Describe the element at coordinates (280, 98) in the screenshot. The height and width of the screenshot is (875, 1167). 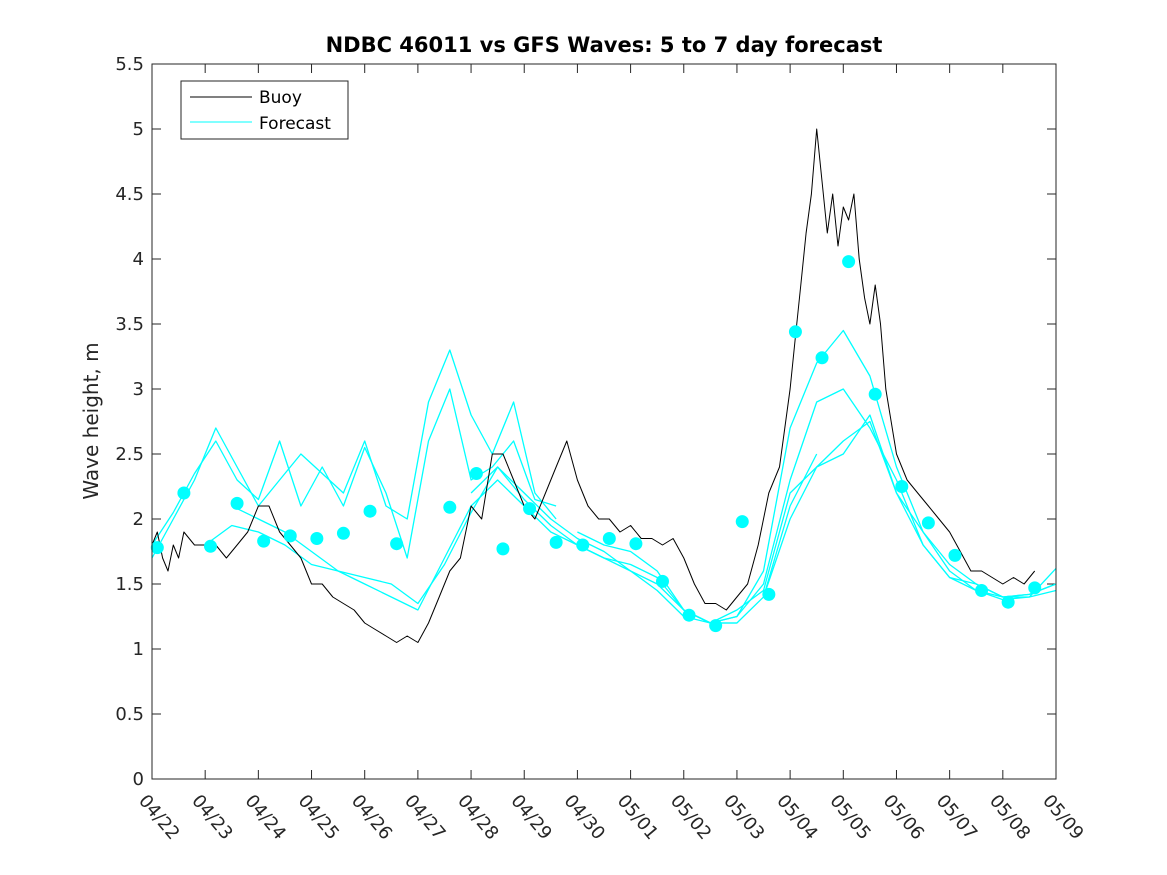
I see `legend-buoy-label: Buoy` at that location.